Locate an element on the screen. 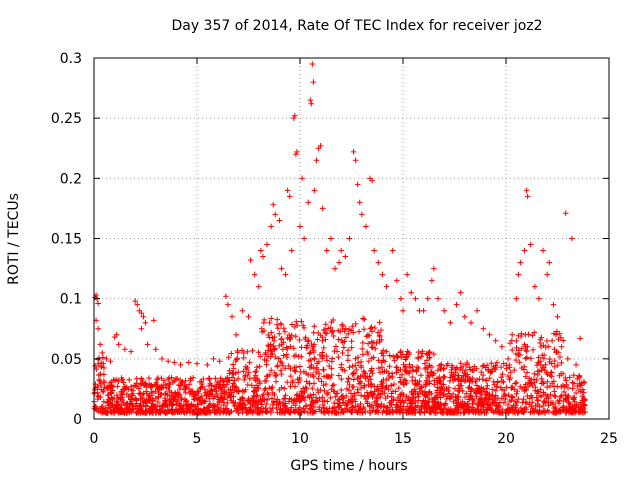  x-tick-label: 25 is located at coordinates (609, 439).